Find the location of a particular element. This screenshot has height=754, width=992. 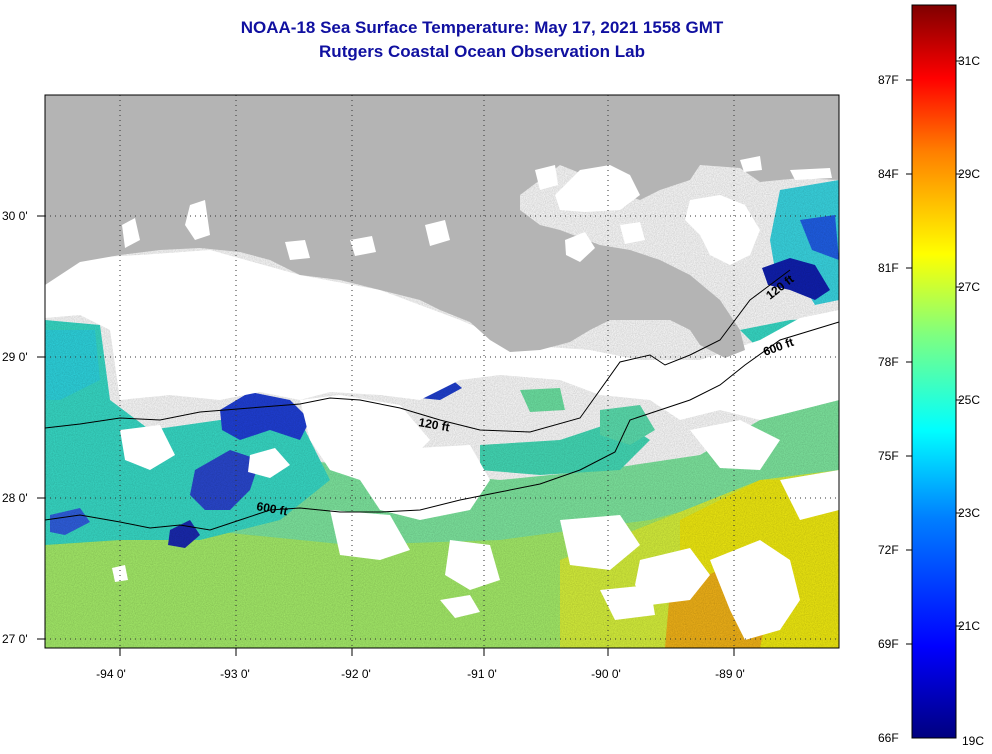

lon-tick-label: -92 0' is located at coordinates (356, 674).